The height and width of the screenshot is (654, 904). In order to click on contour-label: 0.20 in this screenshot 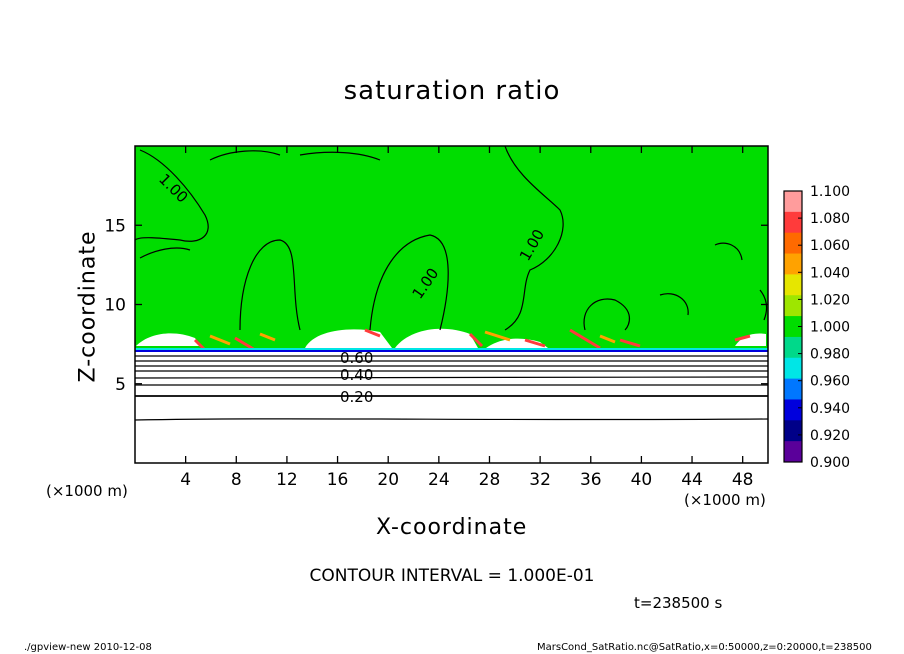, I will do `click(356, 397)`.